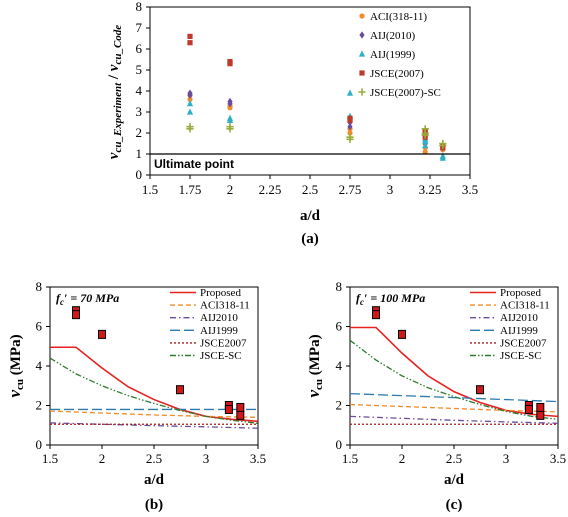 The width and height of the screenshot is (568, 517). What do you see at coordinates (521, 356) in the screenshot?
I see `chart-c-legend-label: JSCE-SC` at bounding box center [521, 356].